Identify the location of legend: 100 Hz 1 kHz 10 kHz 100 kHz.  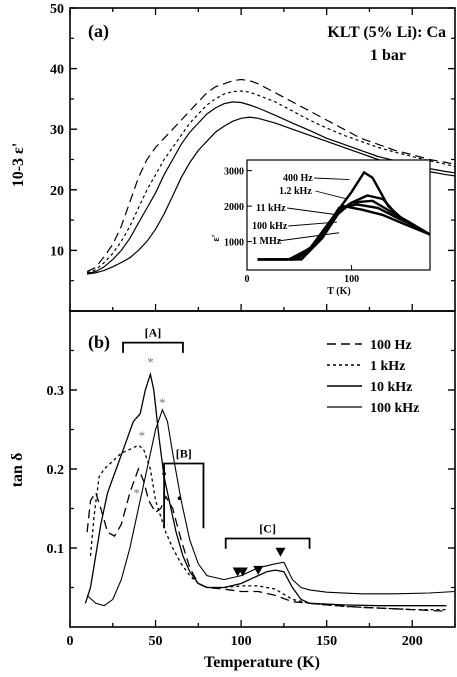
(373, 377).